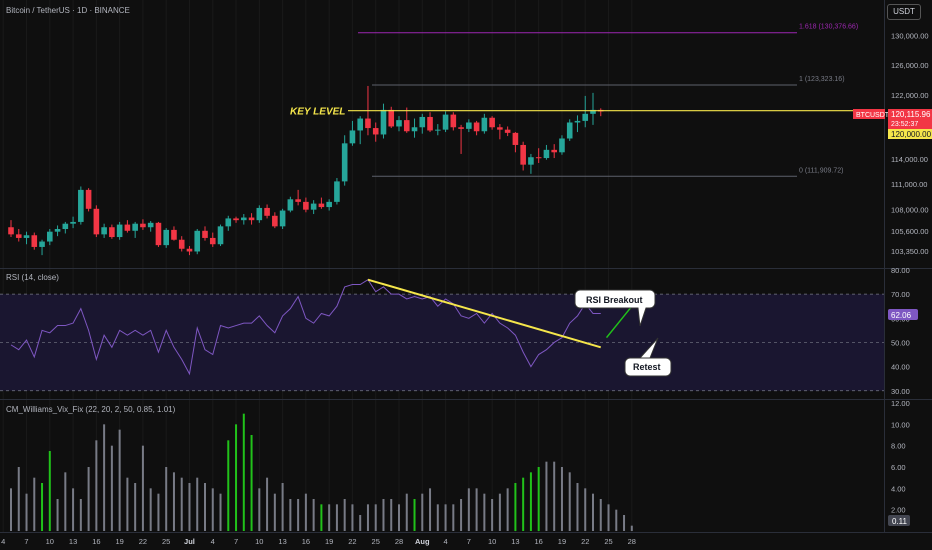 The width and height of the screenshot is (932, 550). I want to click on currency-button: USDT, so click(904, 12).